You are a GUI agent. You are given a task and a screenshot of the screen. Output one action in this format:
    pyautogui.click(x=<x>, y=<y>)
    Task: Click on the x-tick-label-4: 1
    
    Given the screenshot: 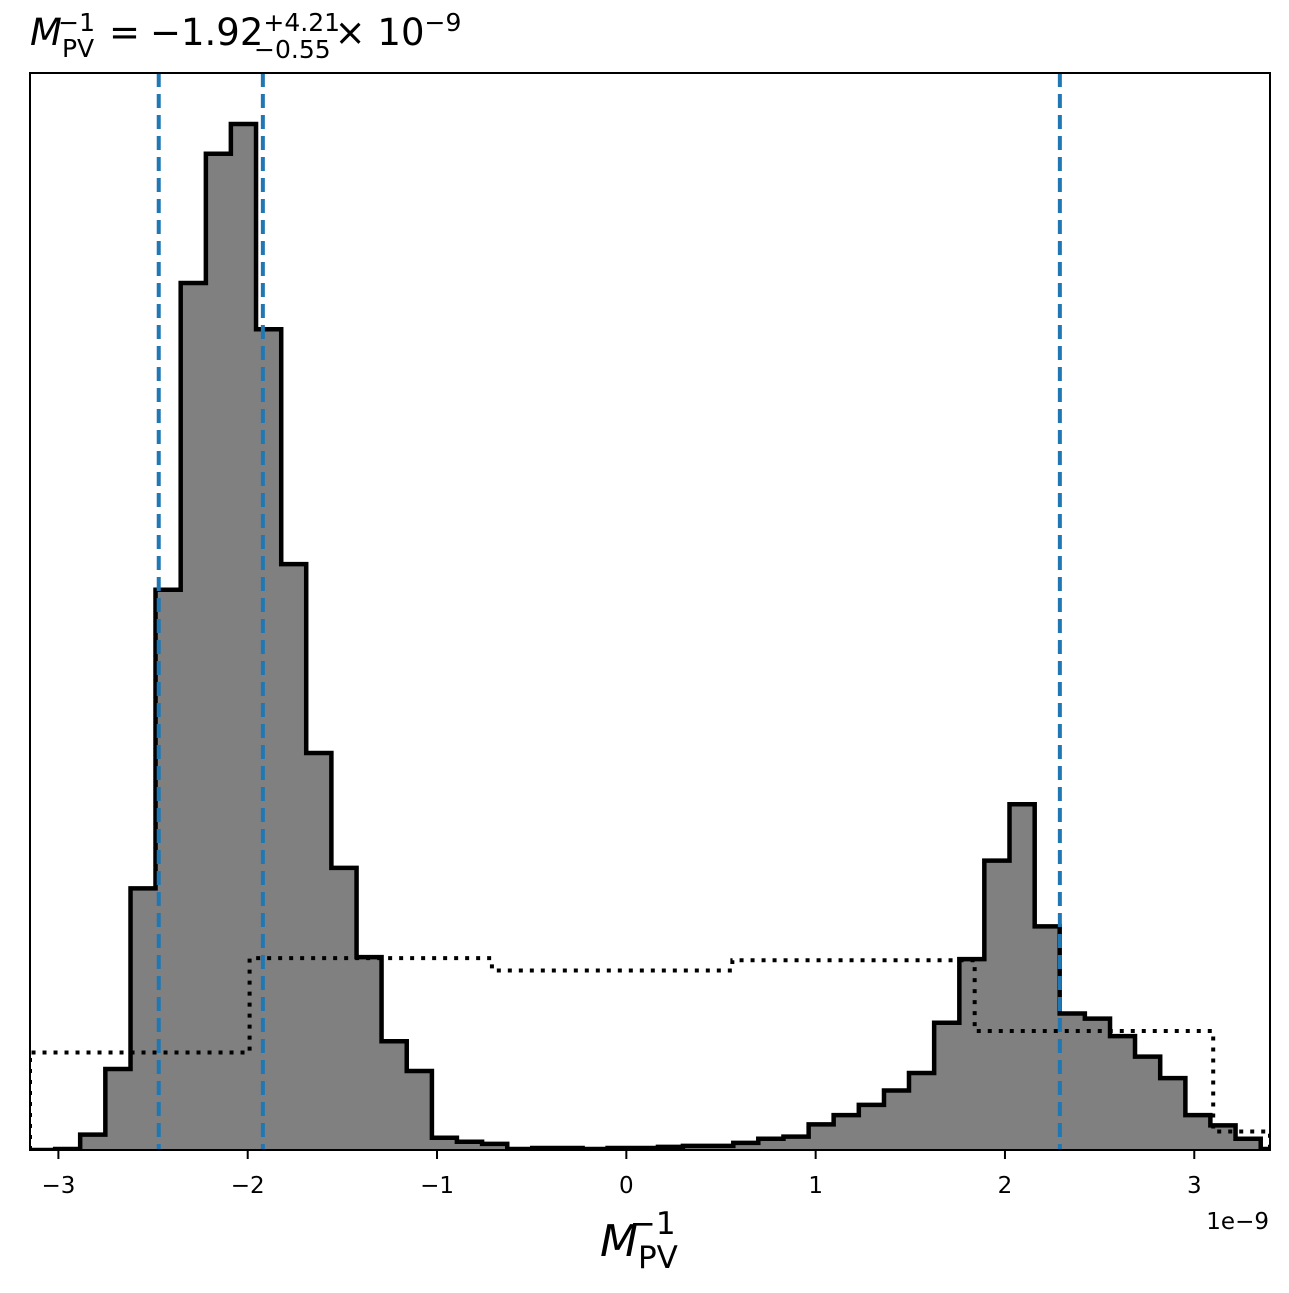 What is the action you would take?
    pyautogui.click(x=815, y=1186)
    